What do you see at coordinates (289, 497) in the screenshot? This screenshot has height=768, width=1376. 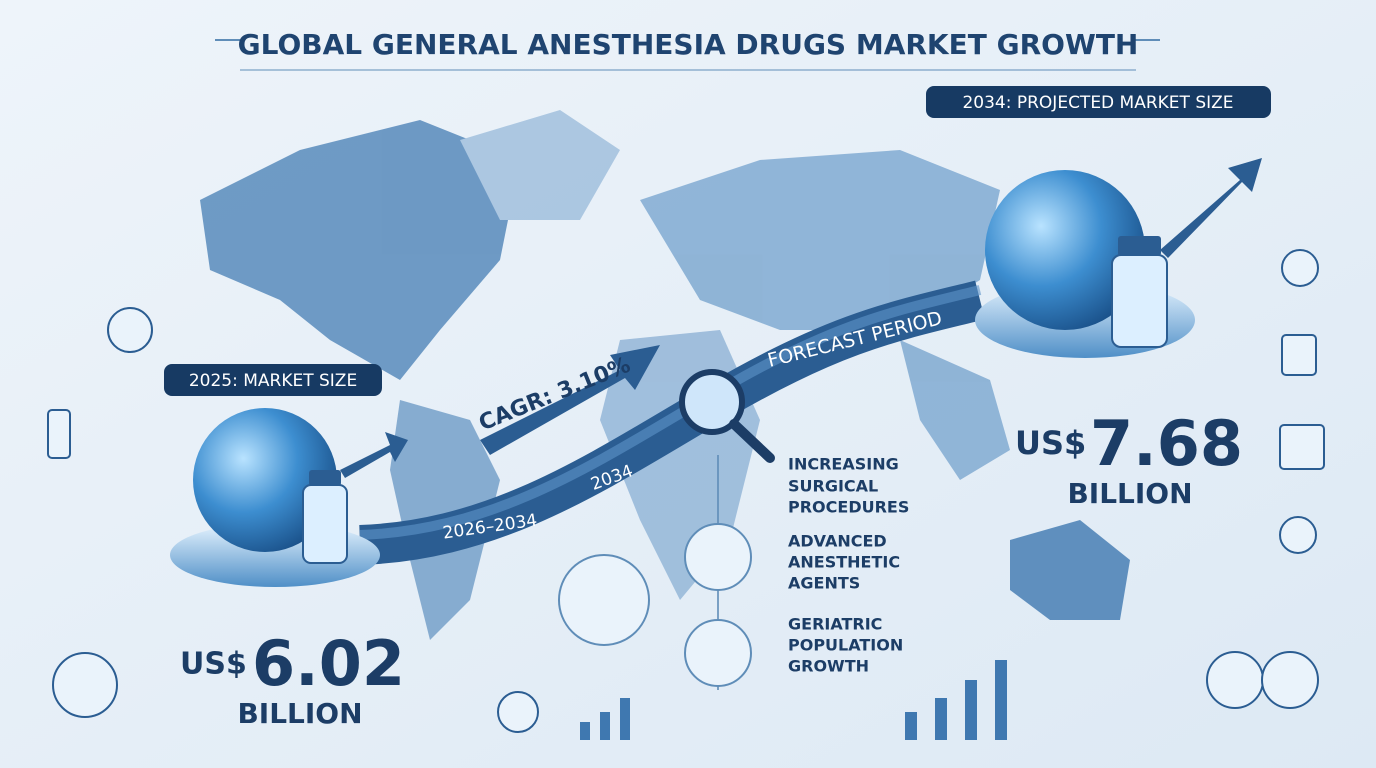 I see `start-globe` at bounding box center [289, 497].